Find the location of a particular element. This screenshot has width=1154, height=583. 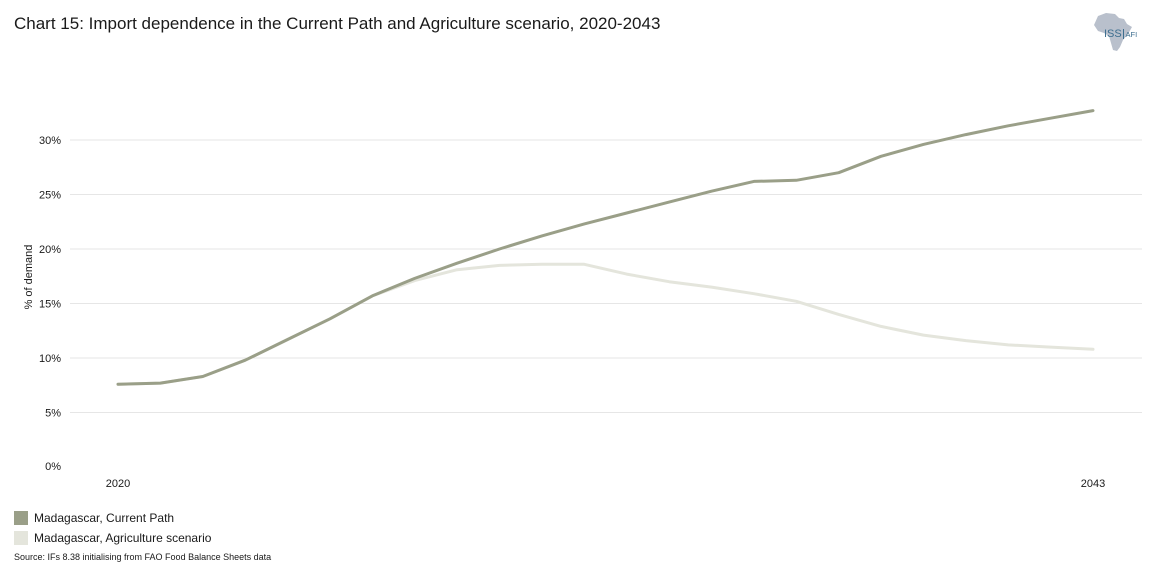

iss-afi-logo: ISS AFI is located at coordinates (1116, 32).